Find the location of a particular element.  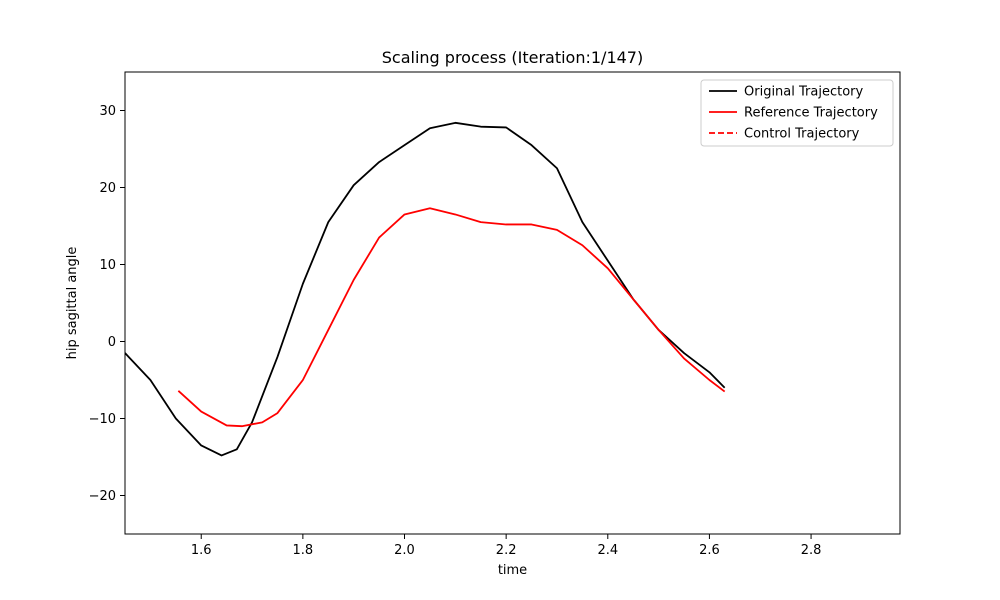

y-tick-label: 20 is located at coordinates (107, 188).